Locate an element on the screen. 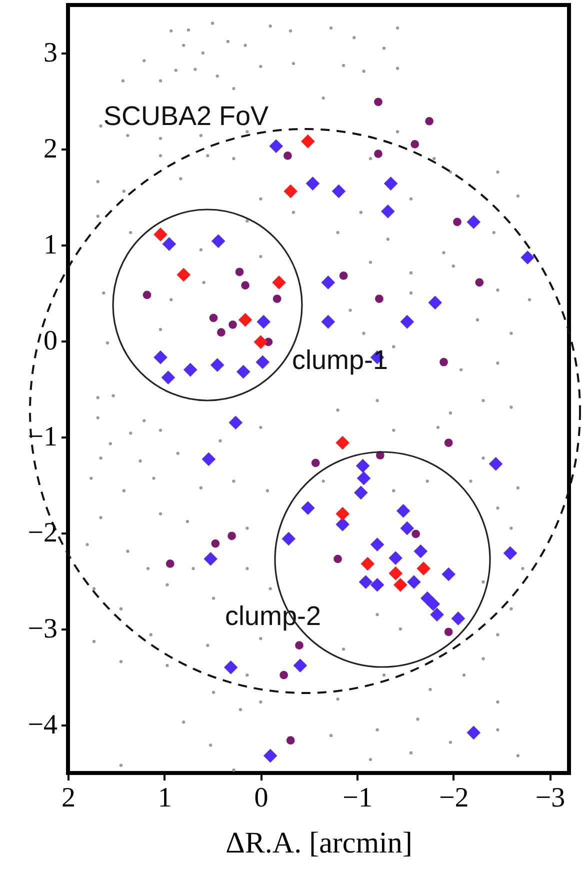 Image resolution: width=582 pixels, height=894 pixels. x-tick-label: 1 is located at coordinates (165, 798).